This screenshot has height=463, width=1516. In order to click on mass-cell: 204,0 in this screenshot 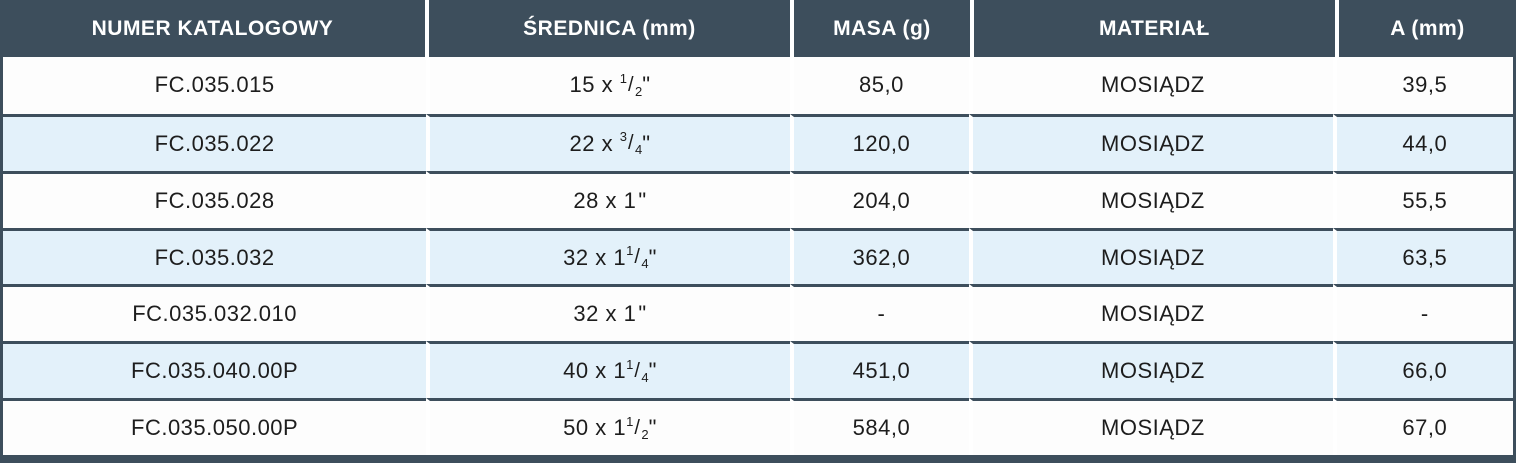, I will do `click(879, 199)`.